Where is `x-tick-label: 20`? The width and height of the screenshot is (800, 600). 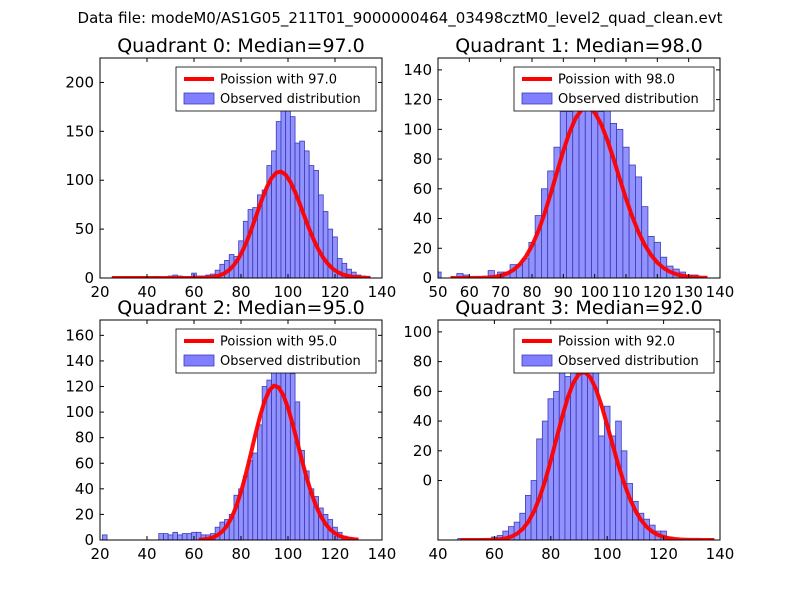
x-tick-label: 20 is located at coordinates (99, 292).